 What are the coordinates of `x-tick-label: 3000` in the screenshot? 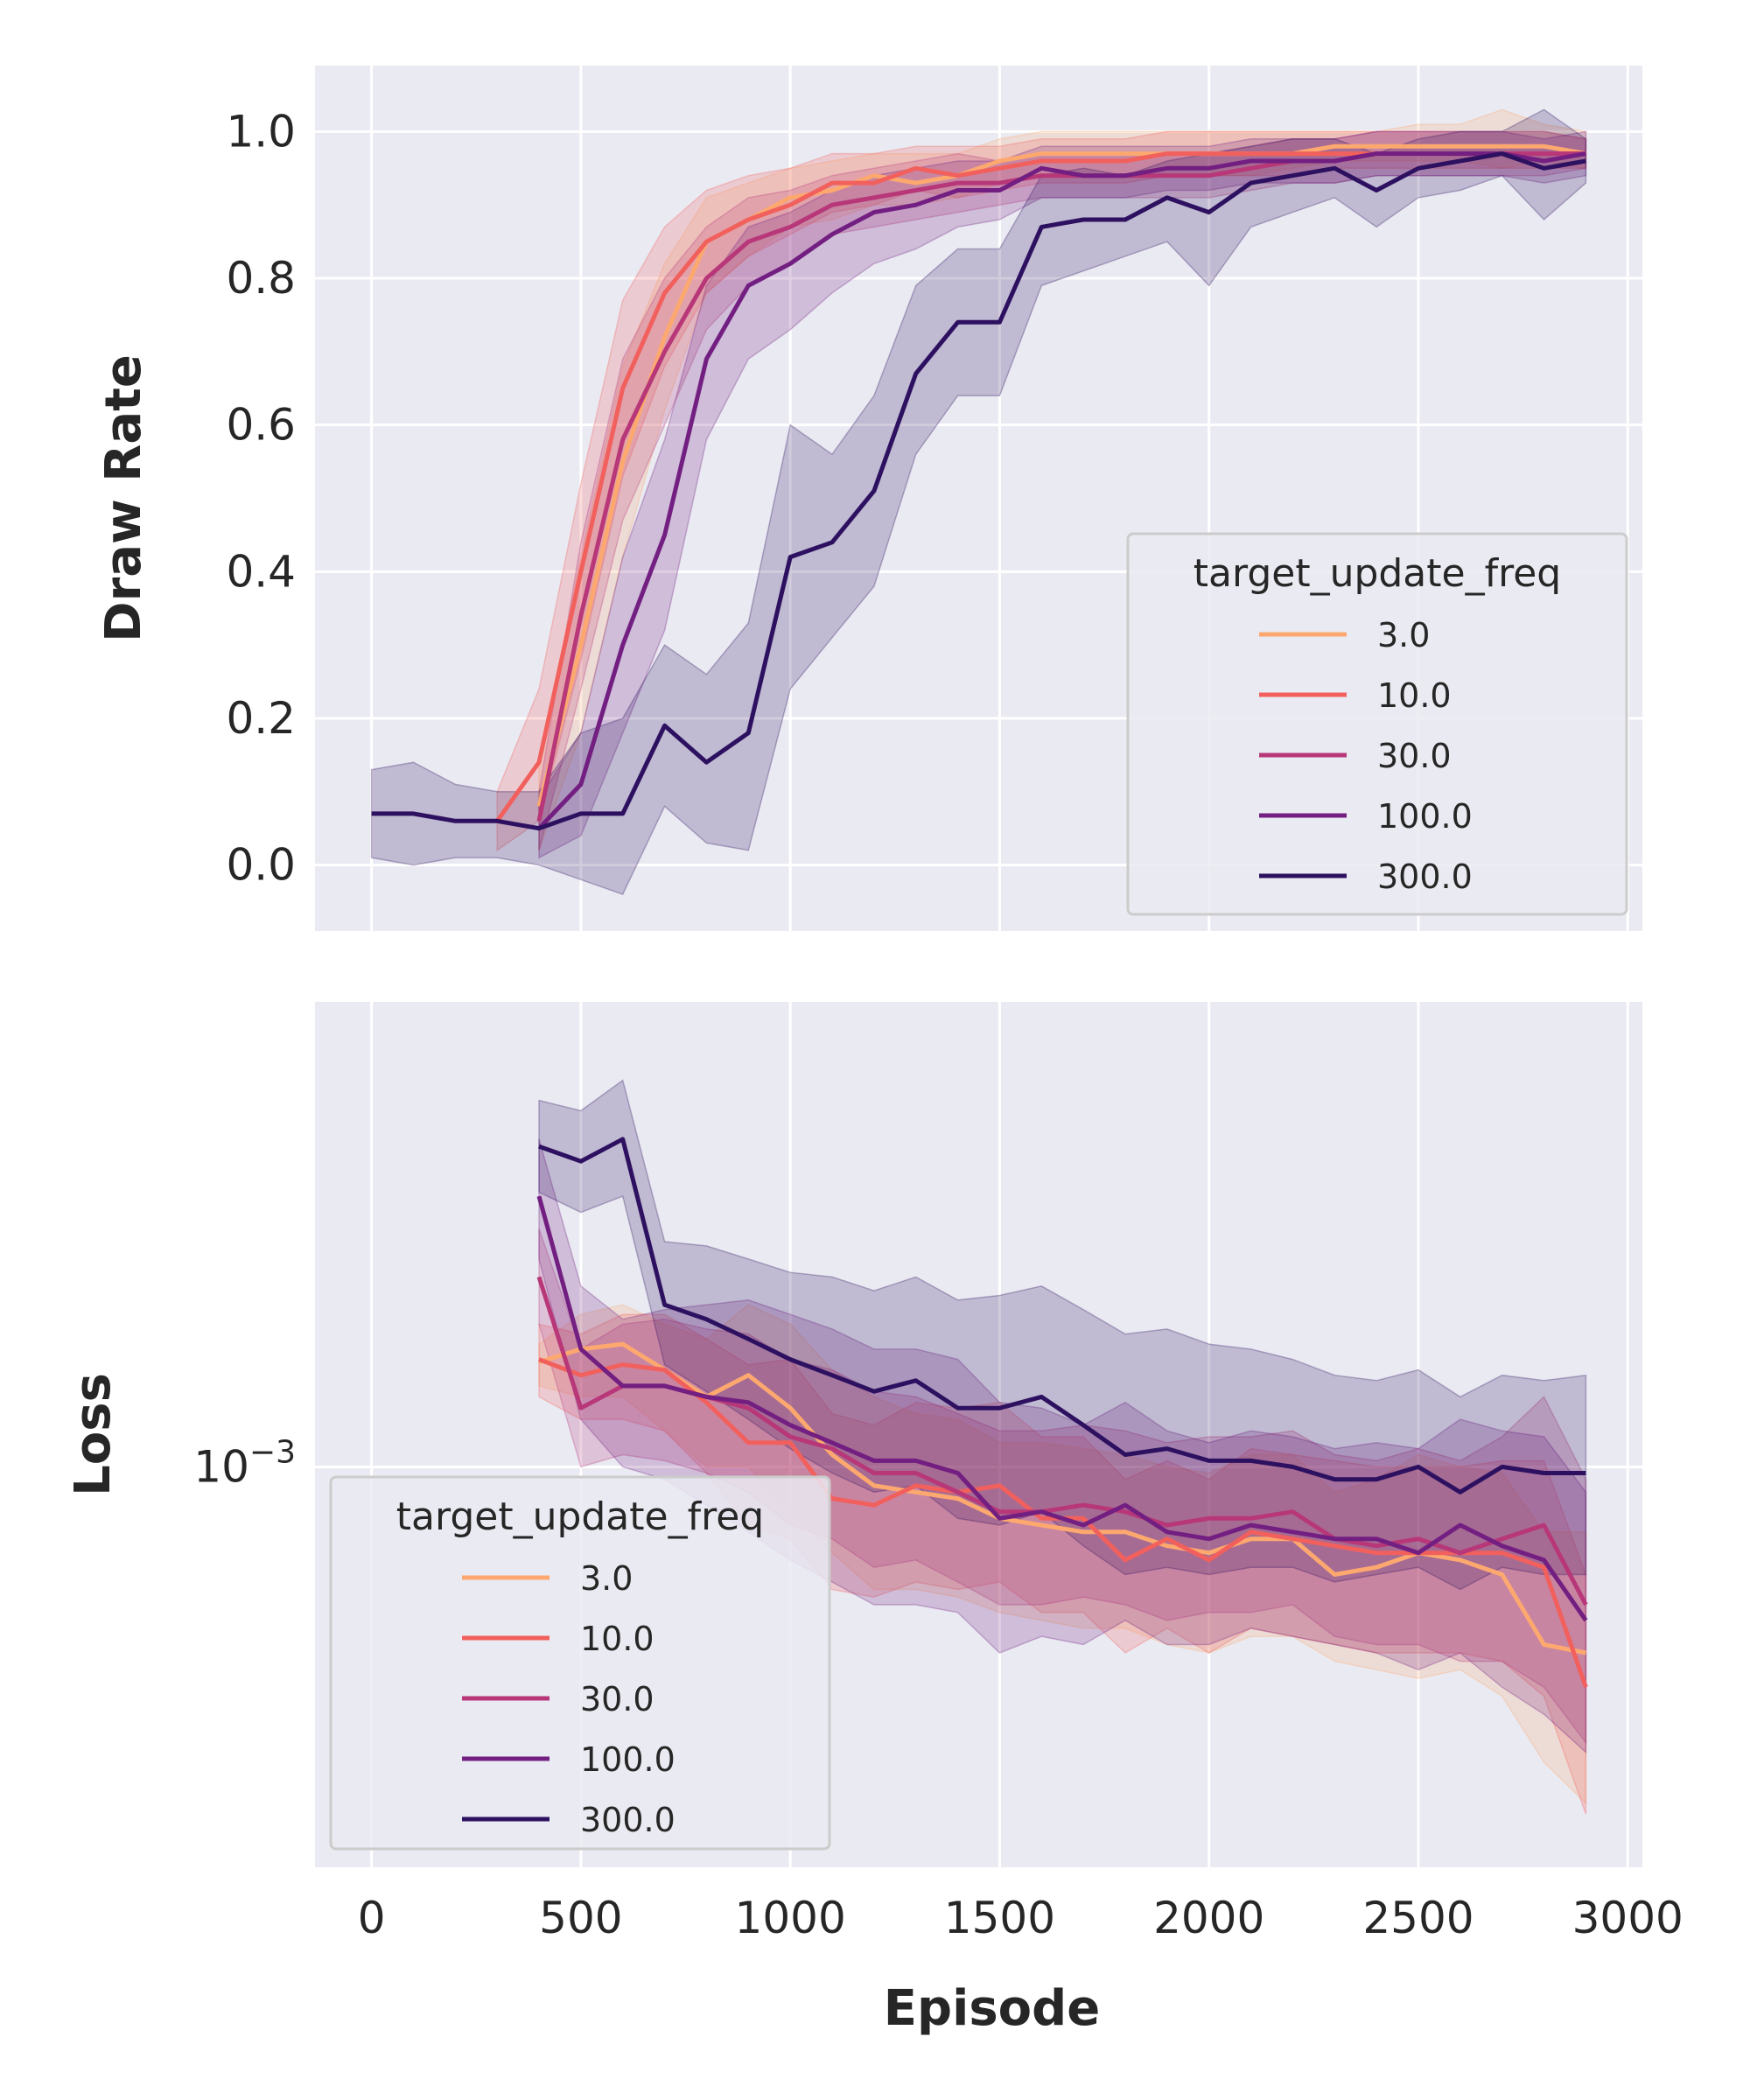 It's located at (1628, 1918).